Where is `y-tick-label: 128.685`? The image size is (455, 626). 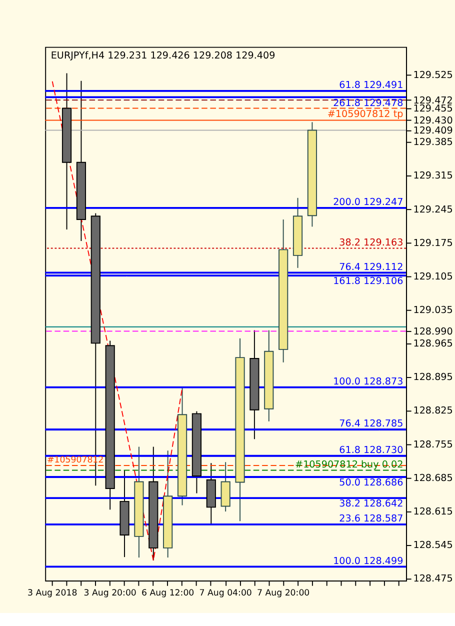
y-tick-label: 128.685 is located at coordinates (433, 478).